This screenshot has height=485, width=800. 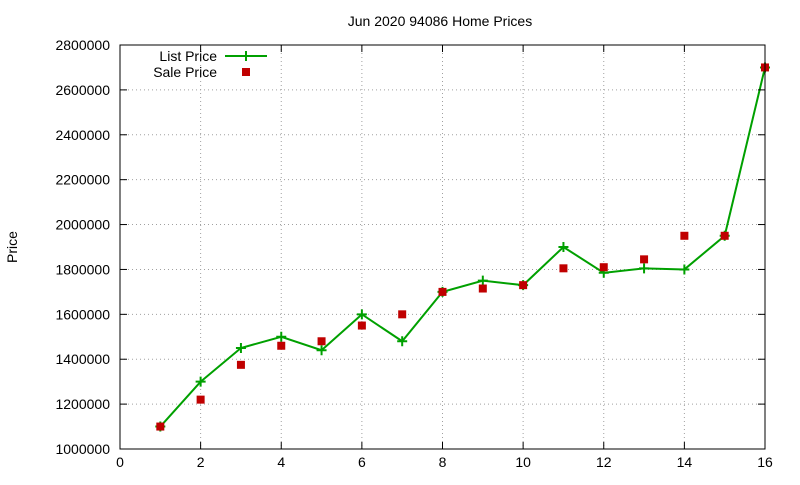 I want to click on legend-label-list-price: List Price, so click(x=188, y=56).